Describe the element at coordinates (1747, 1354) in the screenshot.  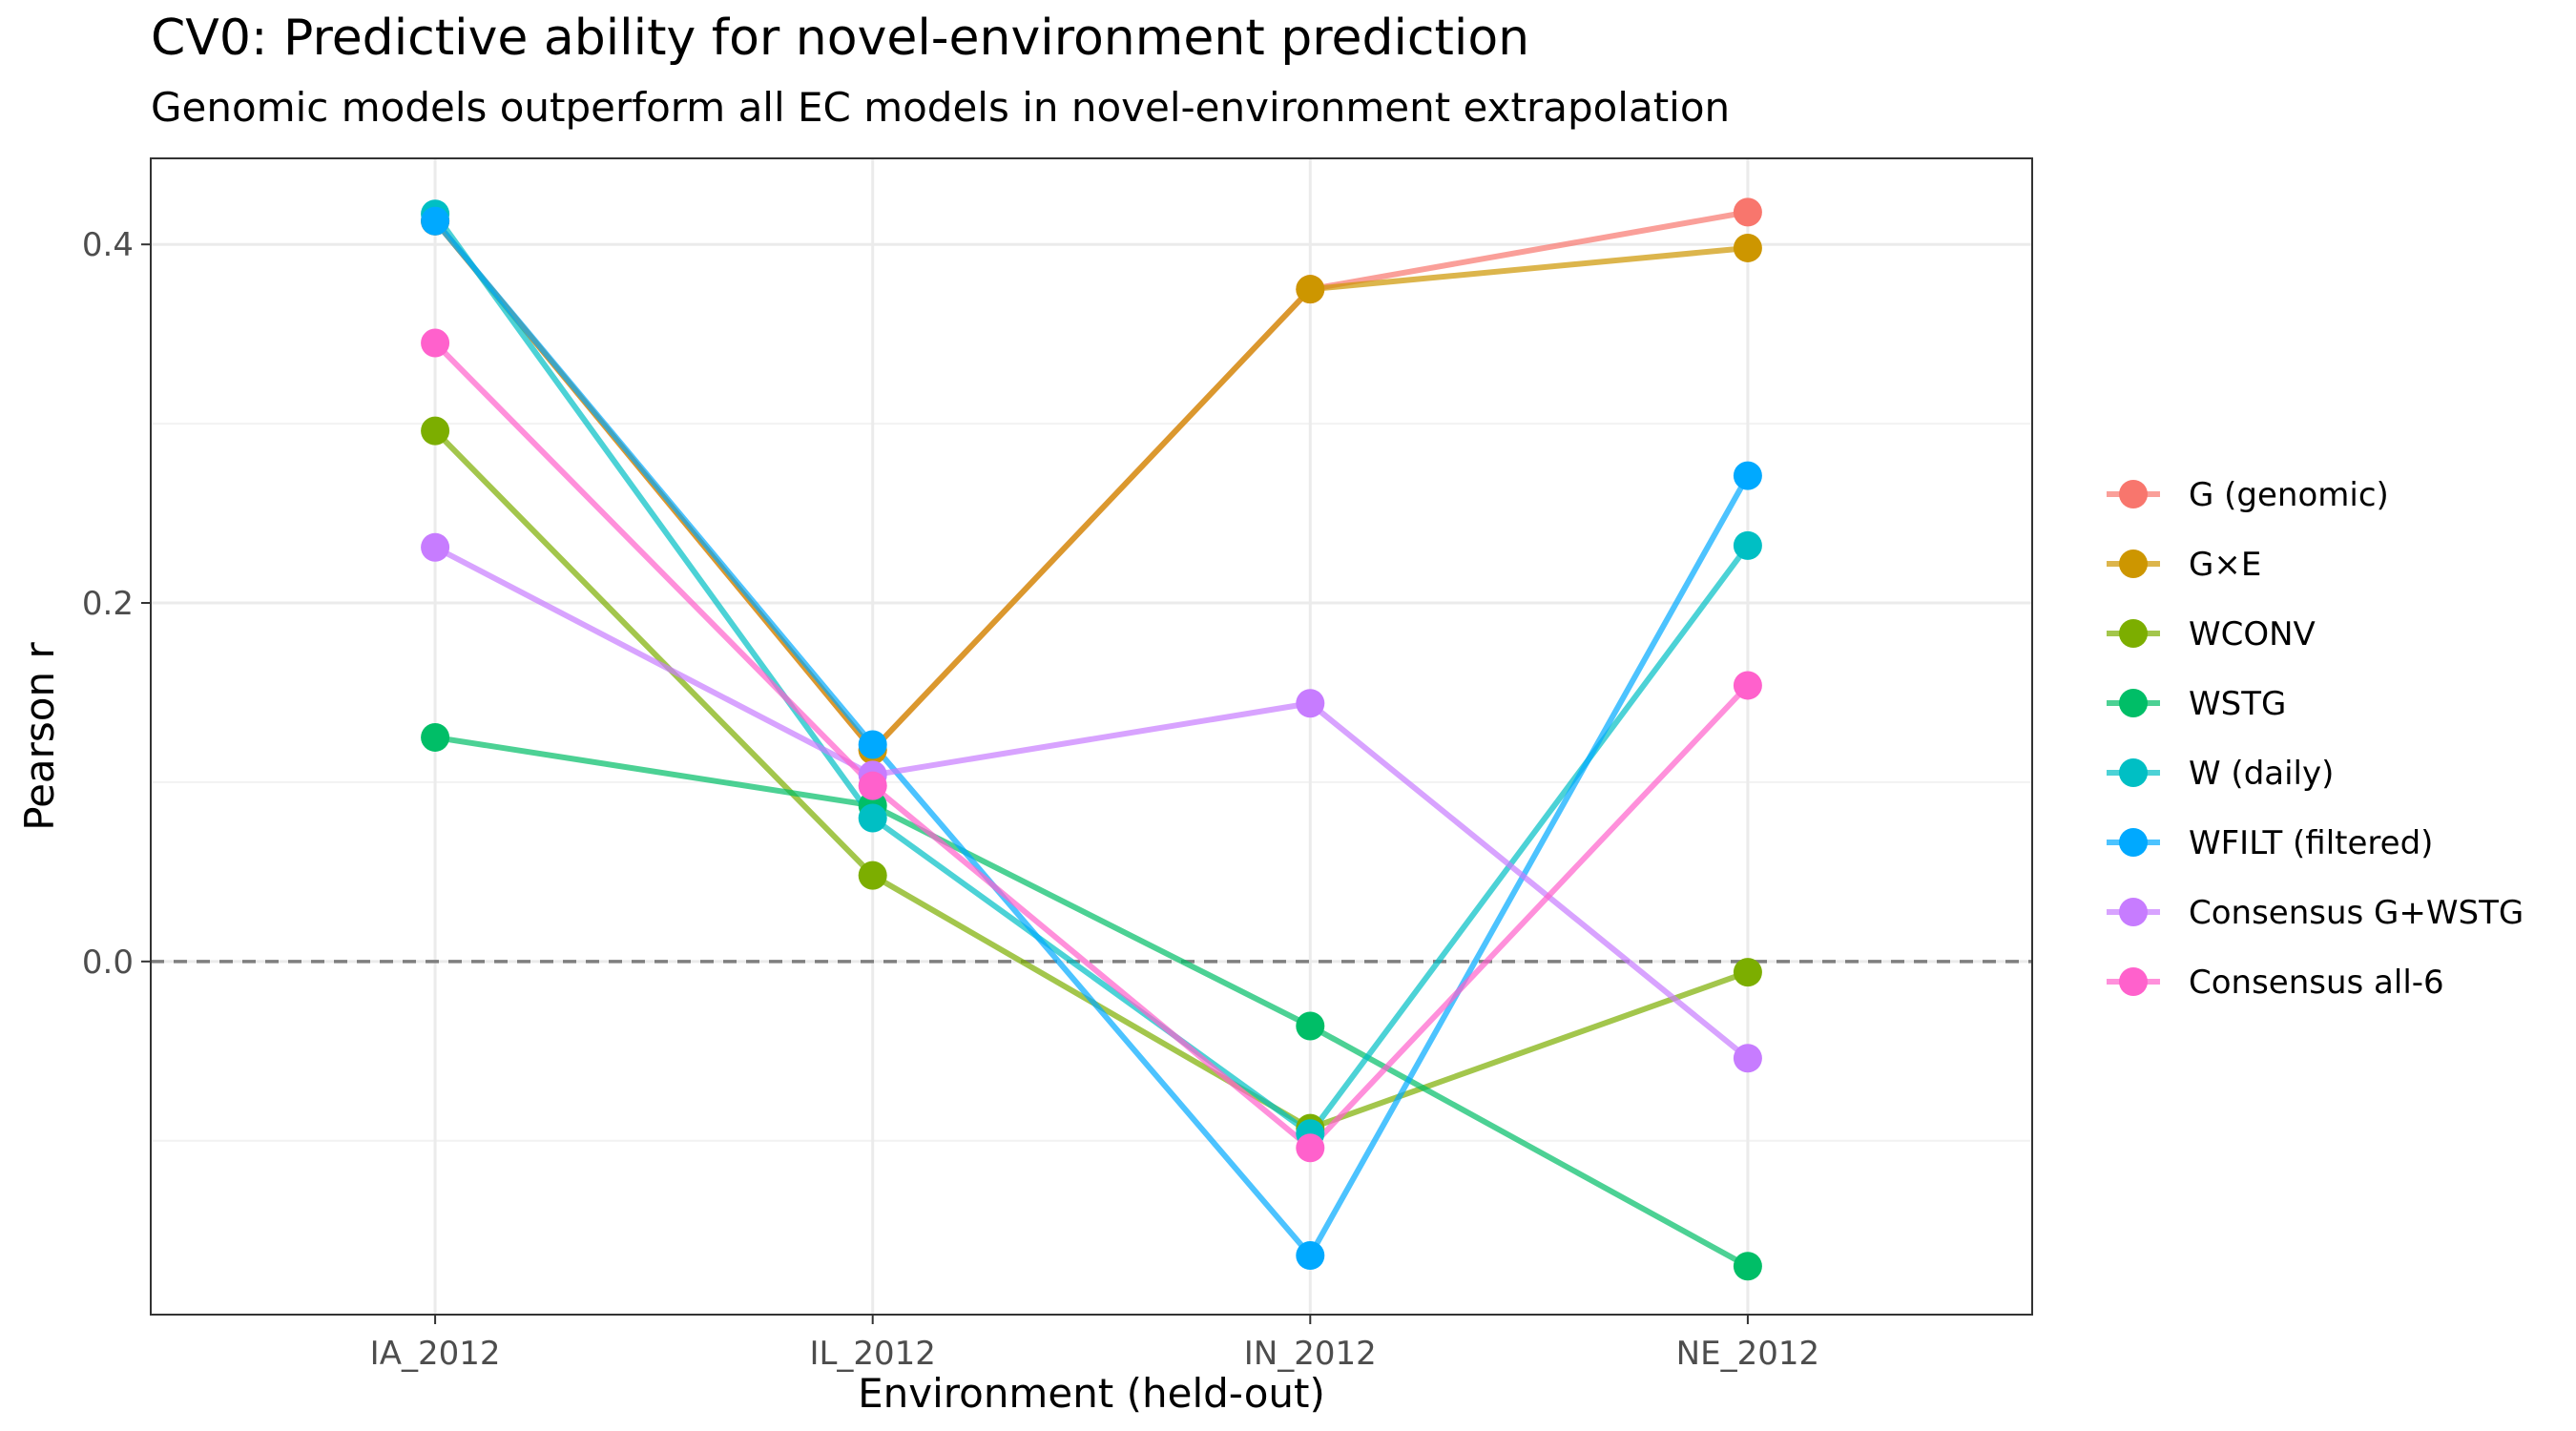
I see `x-tick-label: NE_2012` at that location.